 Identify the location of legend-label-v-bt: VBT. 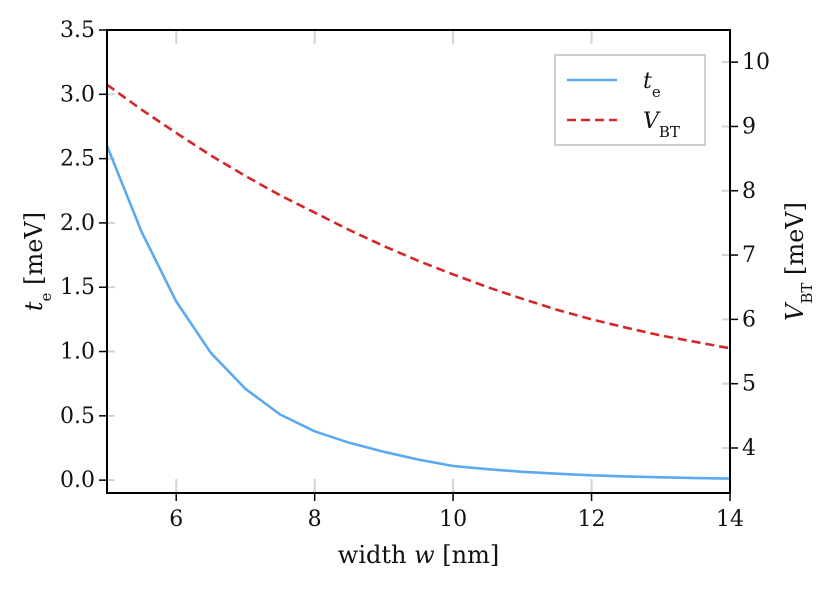
(661, 125).